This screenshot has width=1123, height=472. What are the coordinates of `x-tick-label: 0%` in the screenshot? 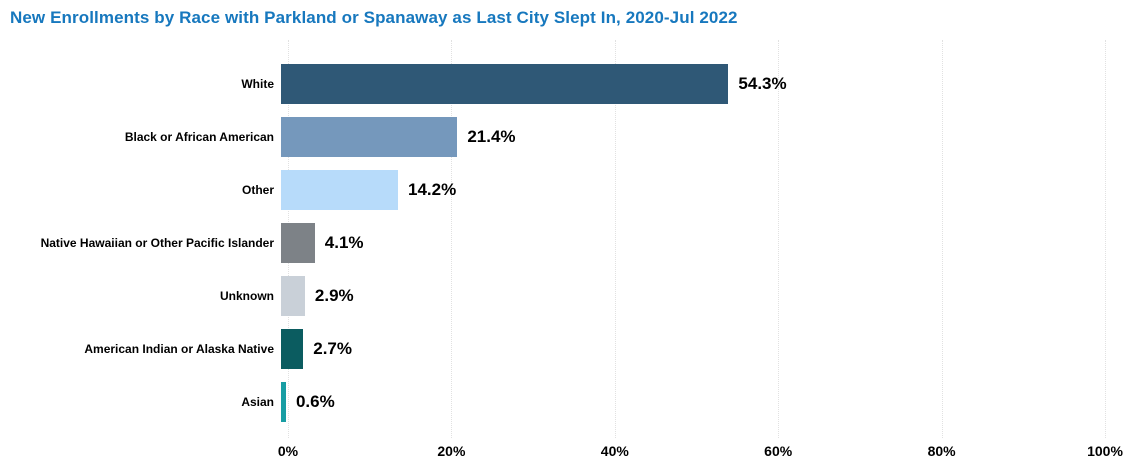 It's located at (288, 451).